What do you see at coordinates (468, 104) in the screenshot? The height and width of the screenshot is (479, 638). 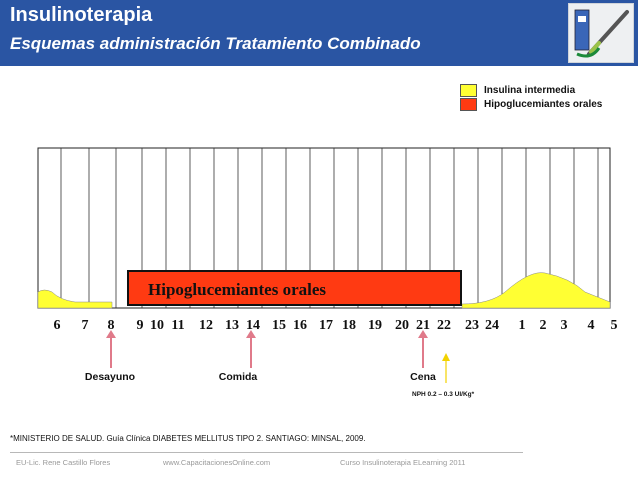 I see `legend-swatch-red` at bounding box center [468, 104].